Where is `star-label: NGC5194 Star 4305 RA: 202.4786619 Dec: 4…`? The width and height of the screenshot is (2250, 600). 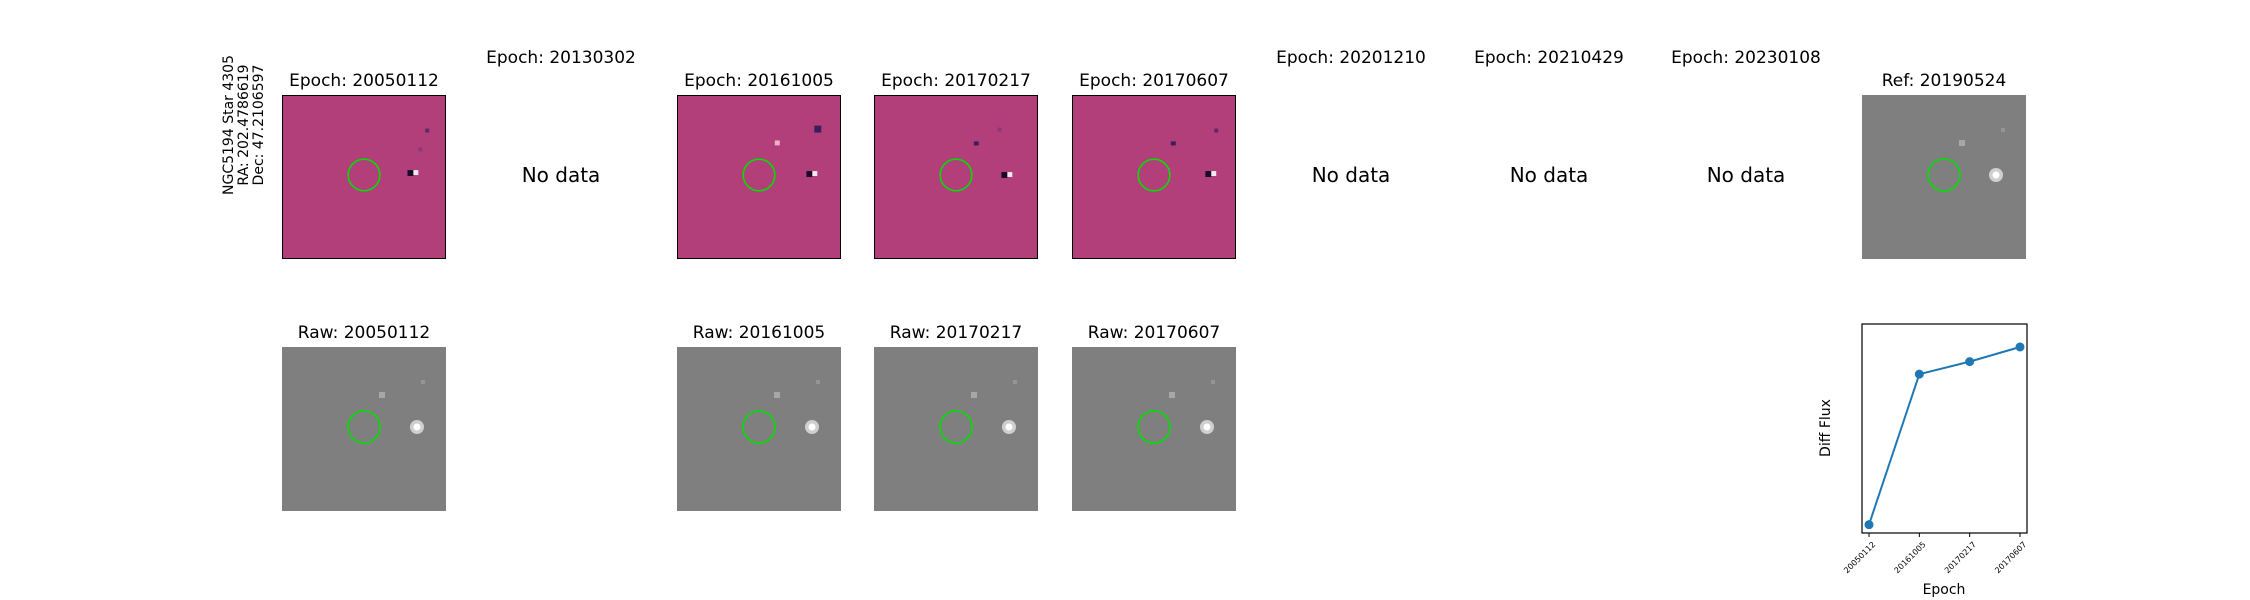 star-label: NGC5194 Star 4305 RA: 202.4786619 Dec: 4… is located at coordinates (244, 125).